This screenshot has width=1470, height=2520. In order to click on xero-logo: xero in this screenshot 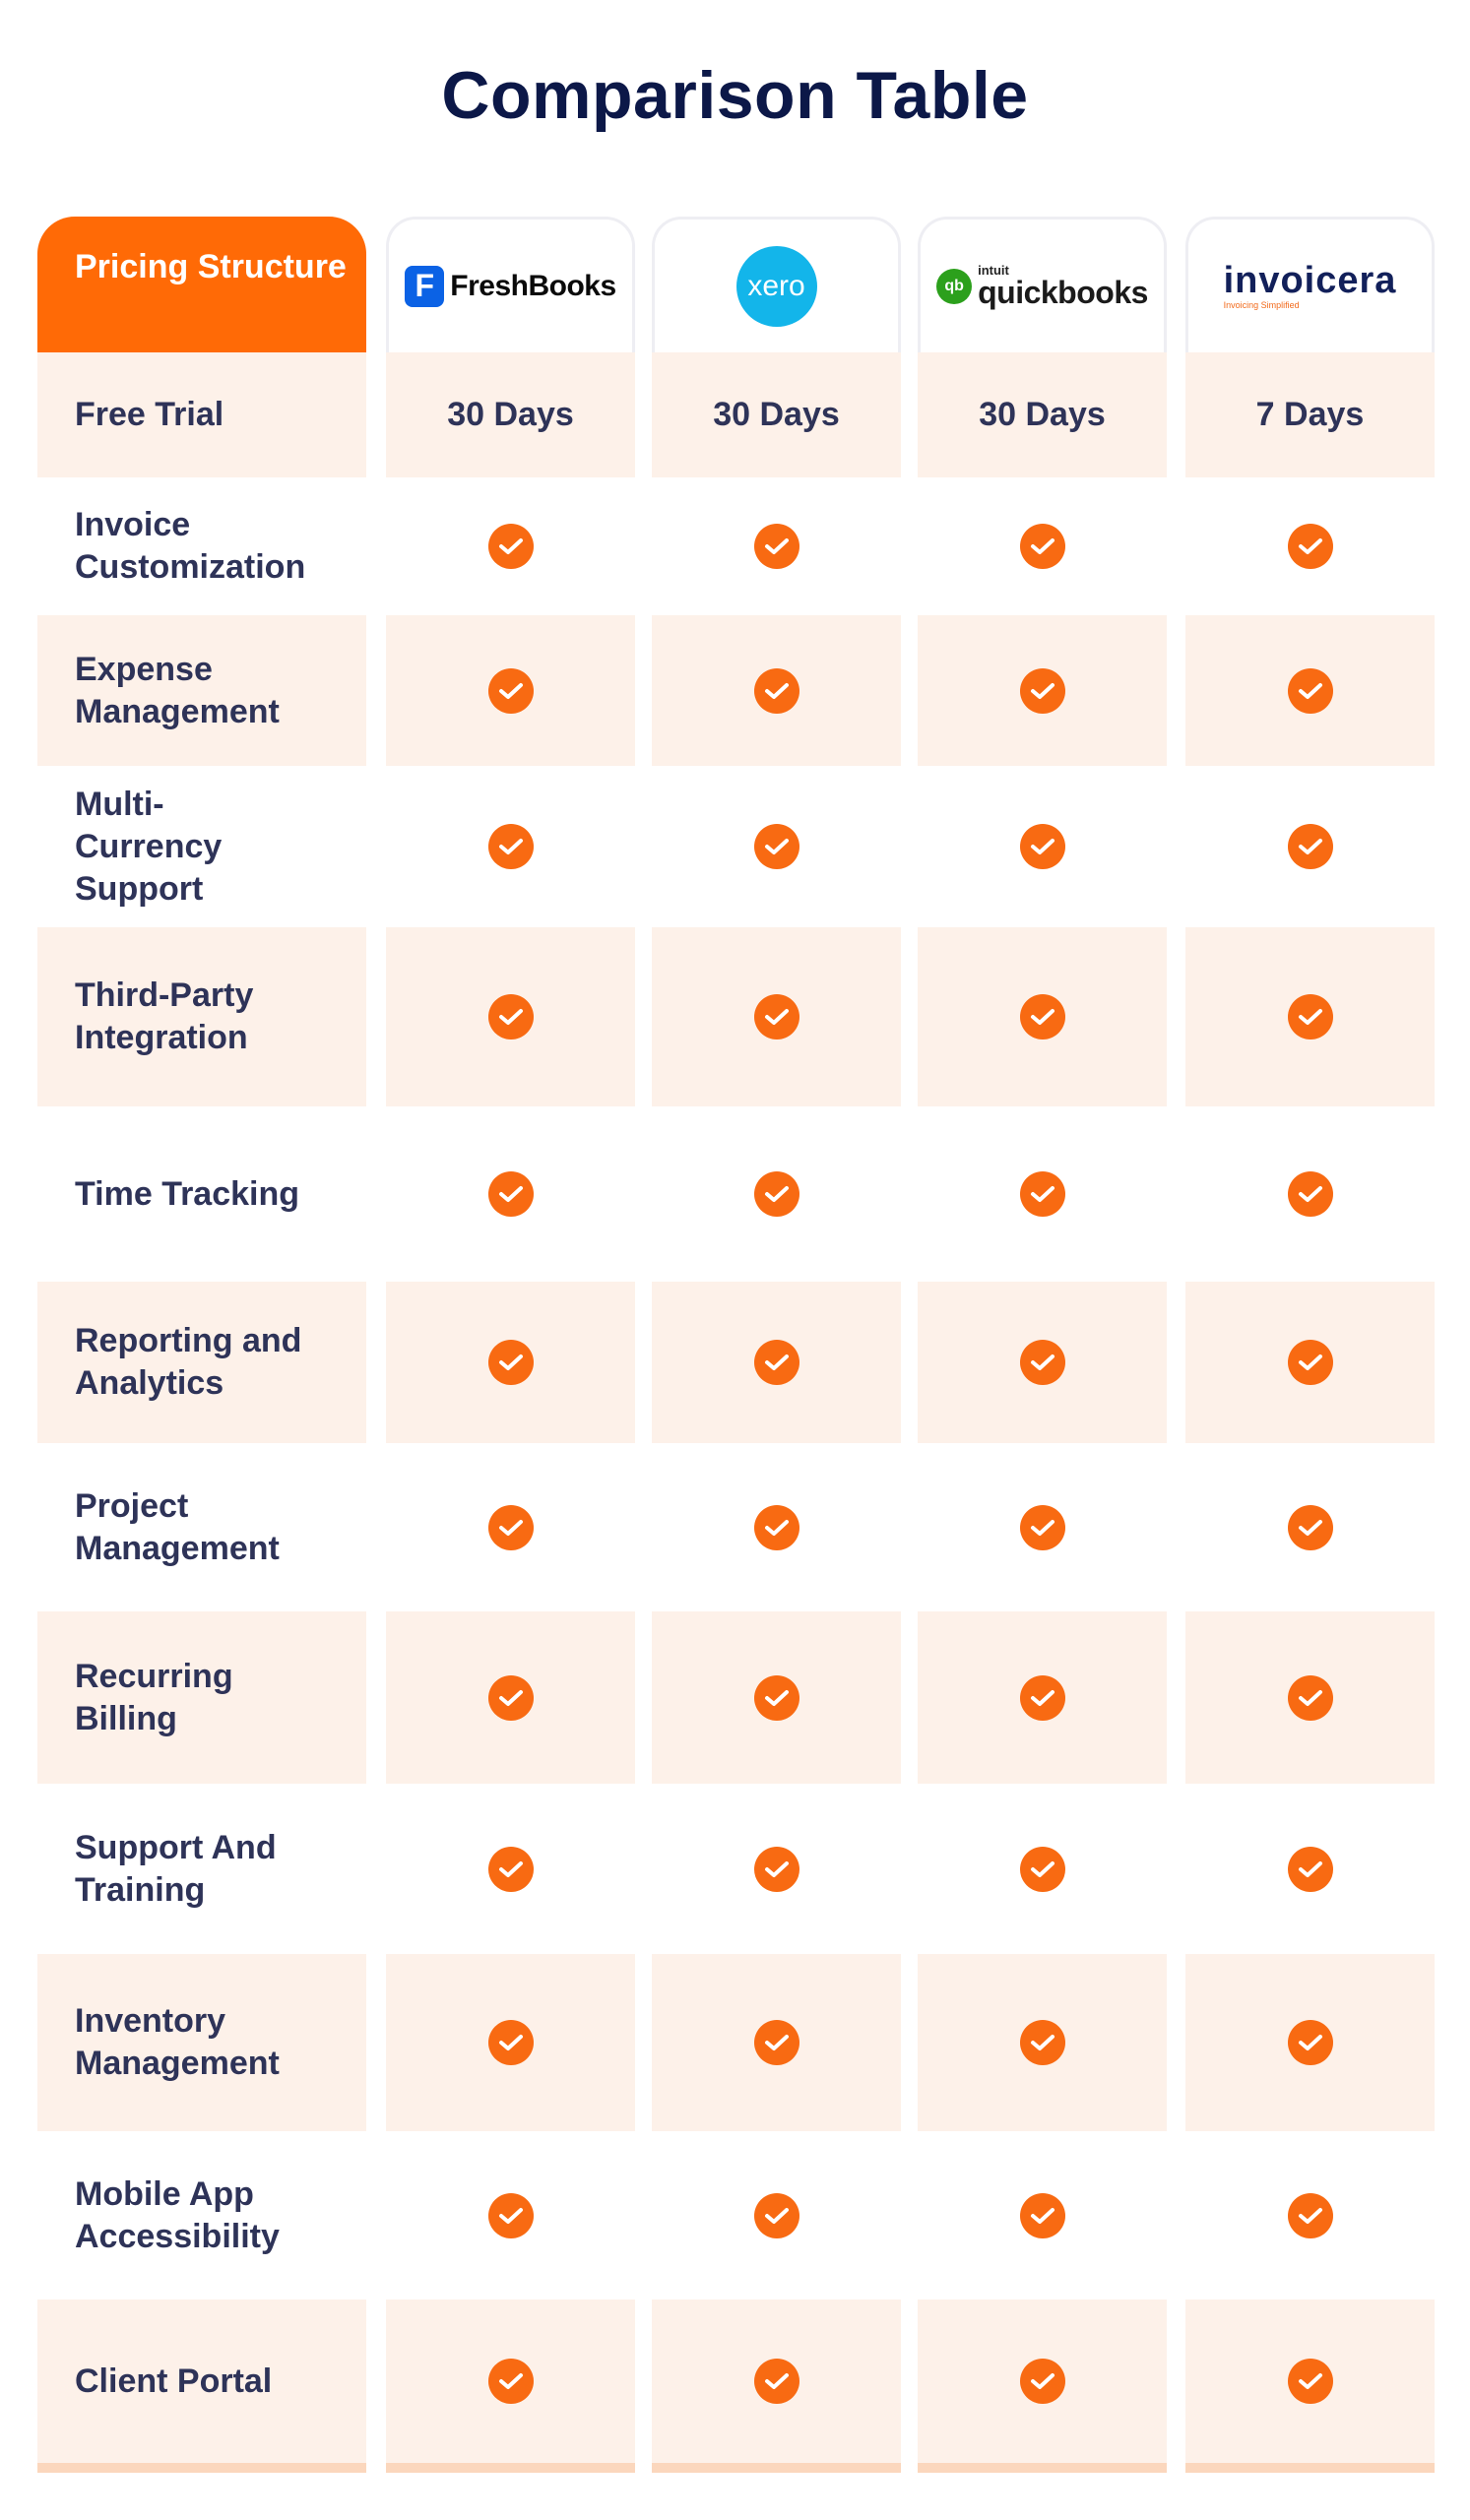, I will do `click(776, 286)`.